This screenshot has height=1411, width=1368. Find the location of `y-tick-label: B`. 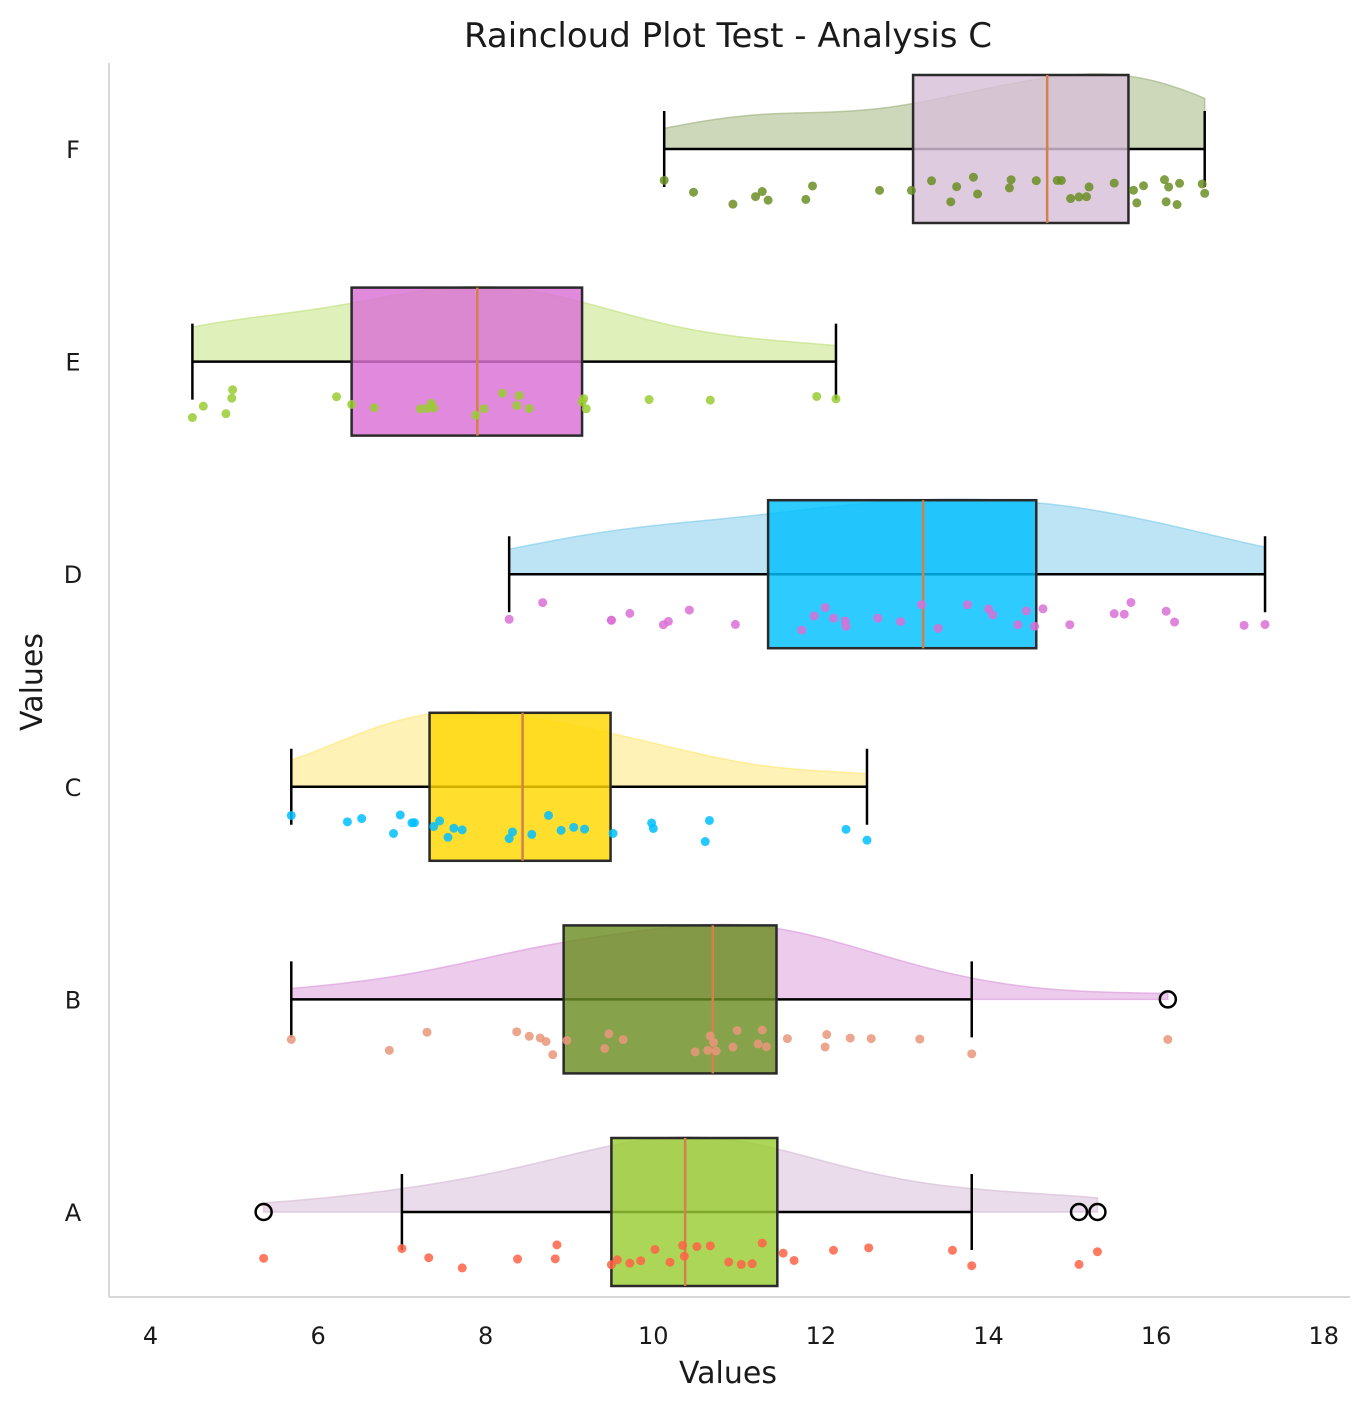

y-tick-label: B is located at coordinates (73, 1000).